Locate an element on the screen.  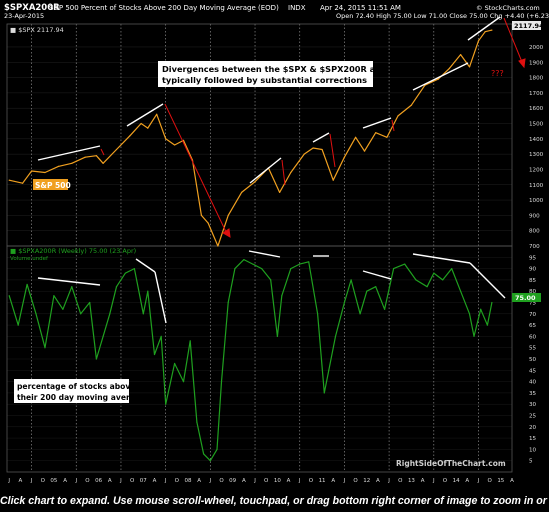
x-tick-label: 13 is located at coordinates (411, 481).